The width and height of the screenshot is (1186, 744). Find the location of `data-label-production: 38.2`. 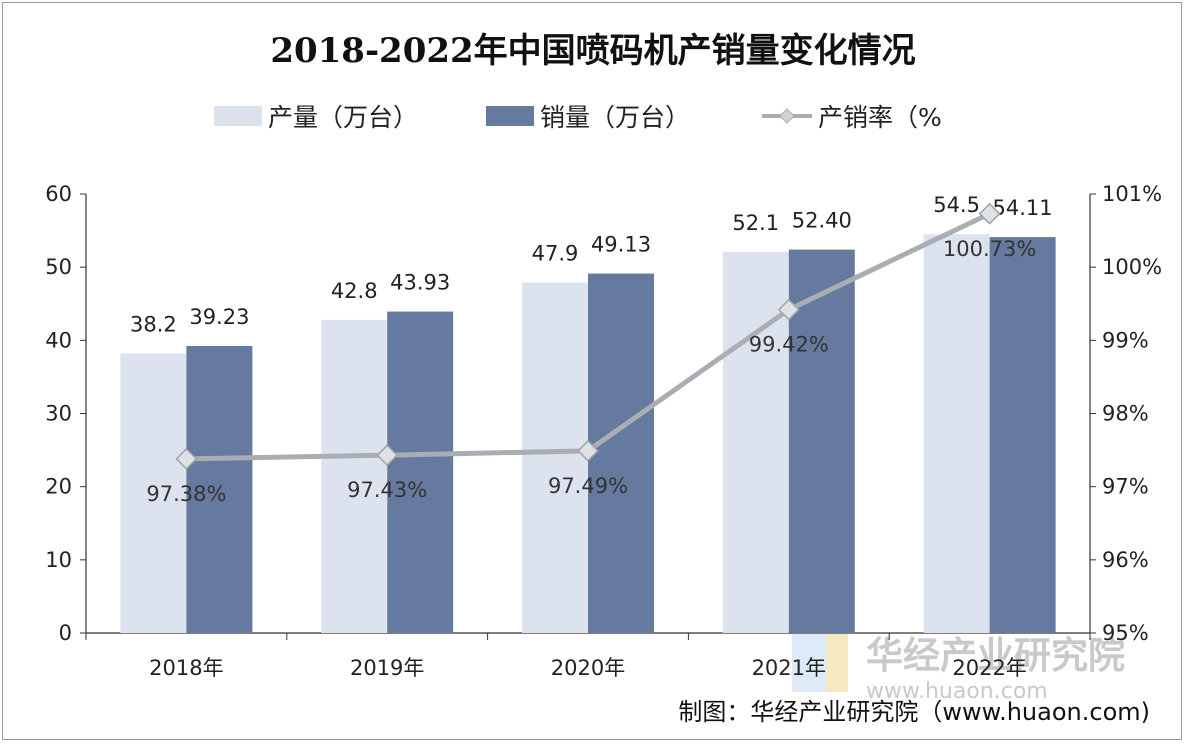

data-label-production: 38.2 is located at coordinates (153, 325).